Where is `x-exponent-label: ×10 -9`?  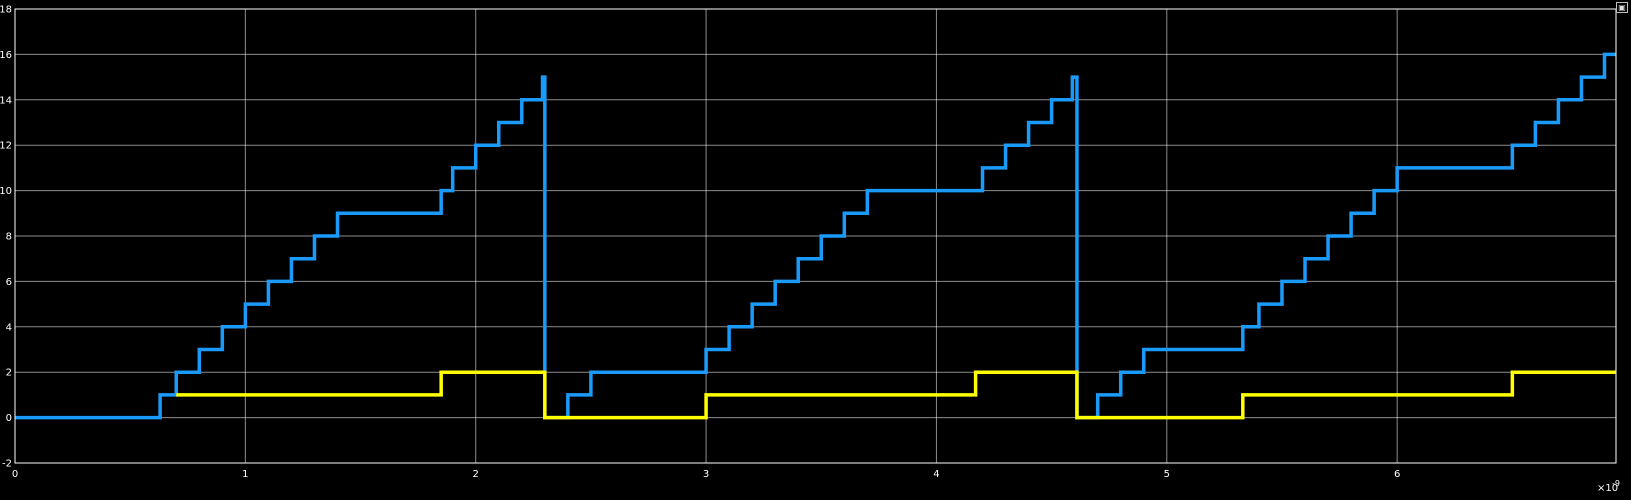 x-exponent-label: ×10 -9 is located at coordinates (1608, 486).